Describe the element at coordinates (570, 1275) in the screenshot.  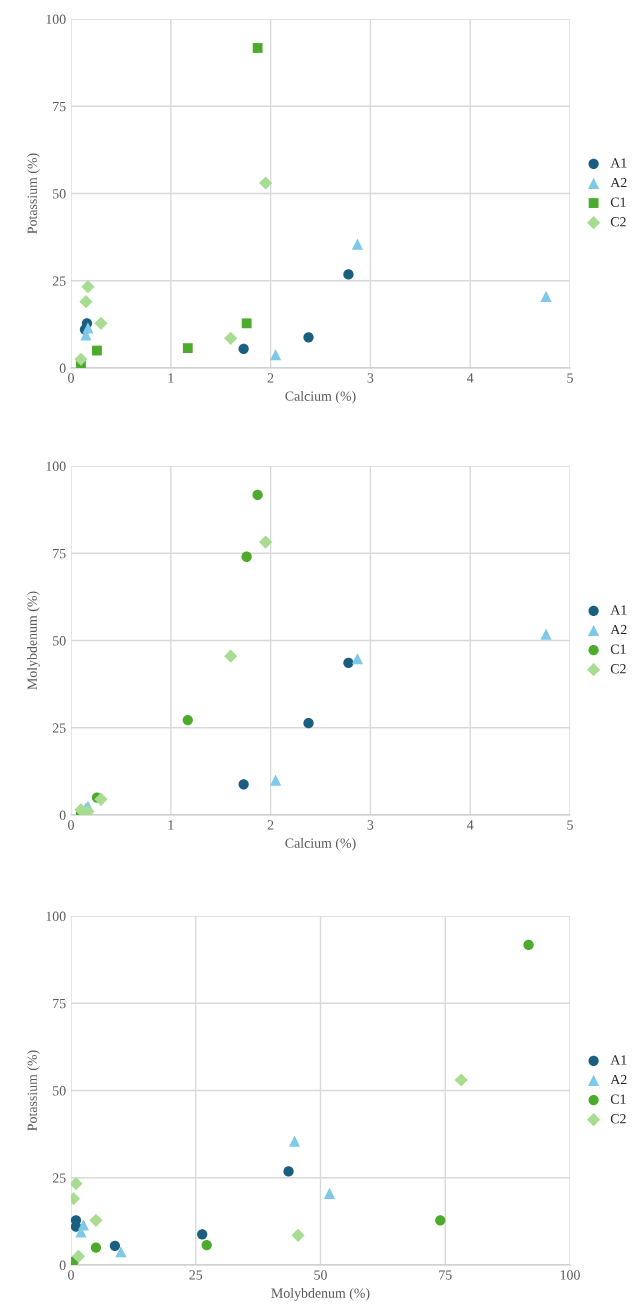
I see `x-tick-label: 100` at that location.